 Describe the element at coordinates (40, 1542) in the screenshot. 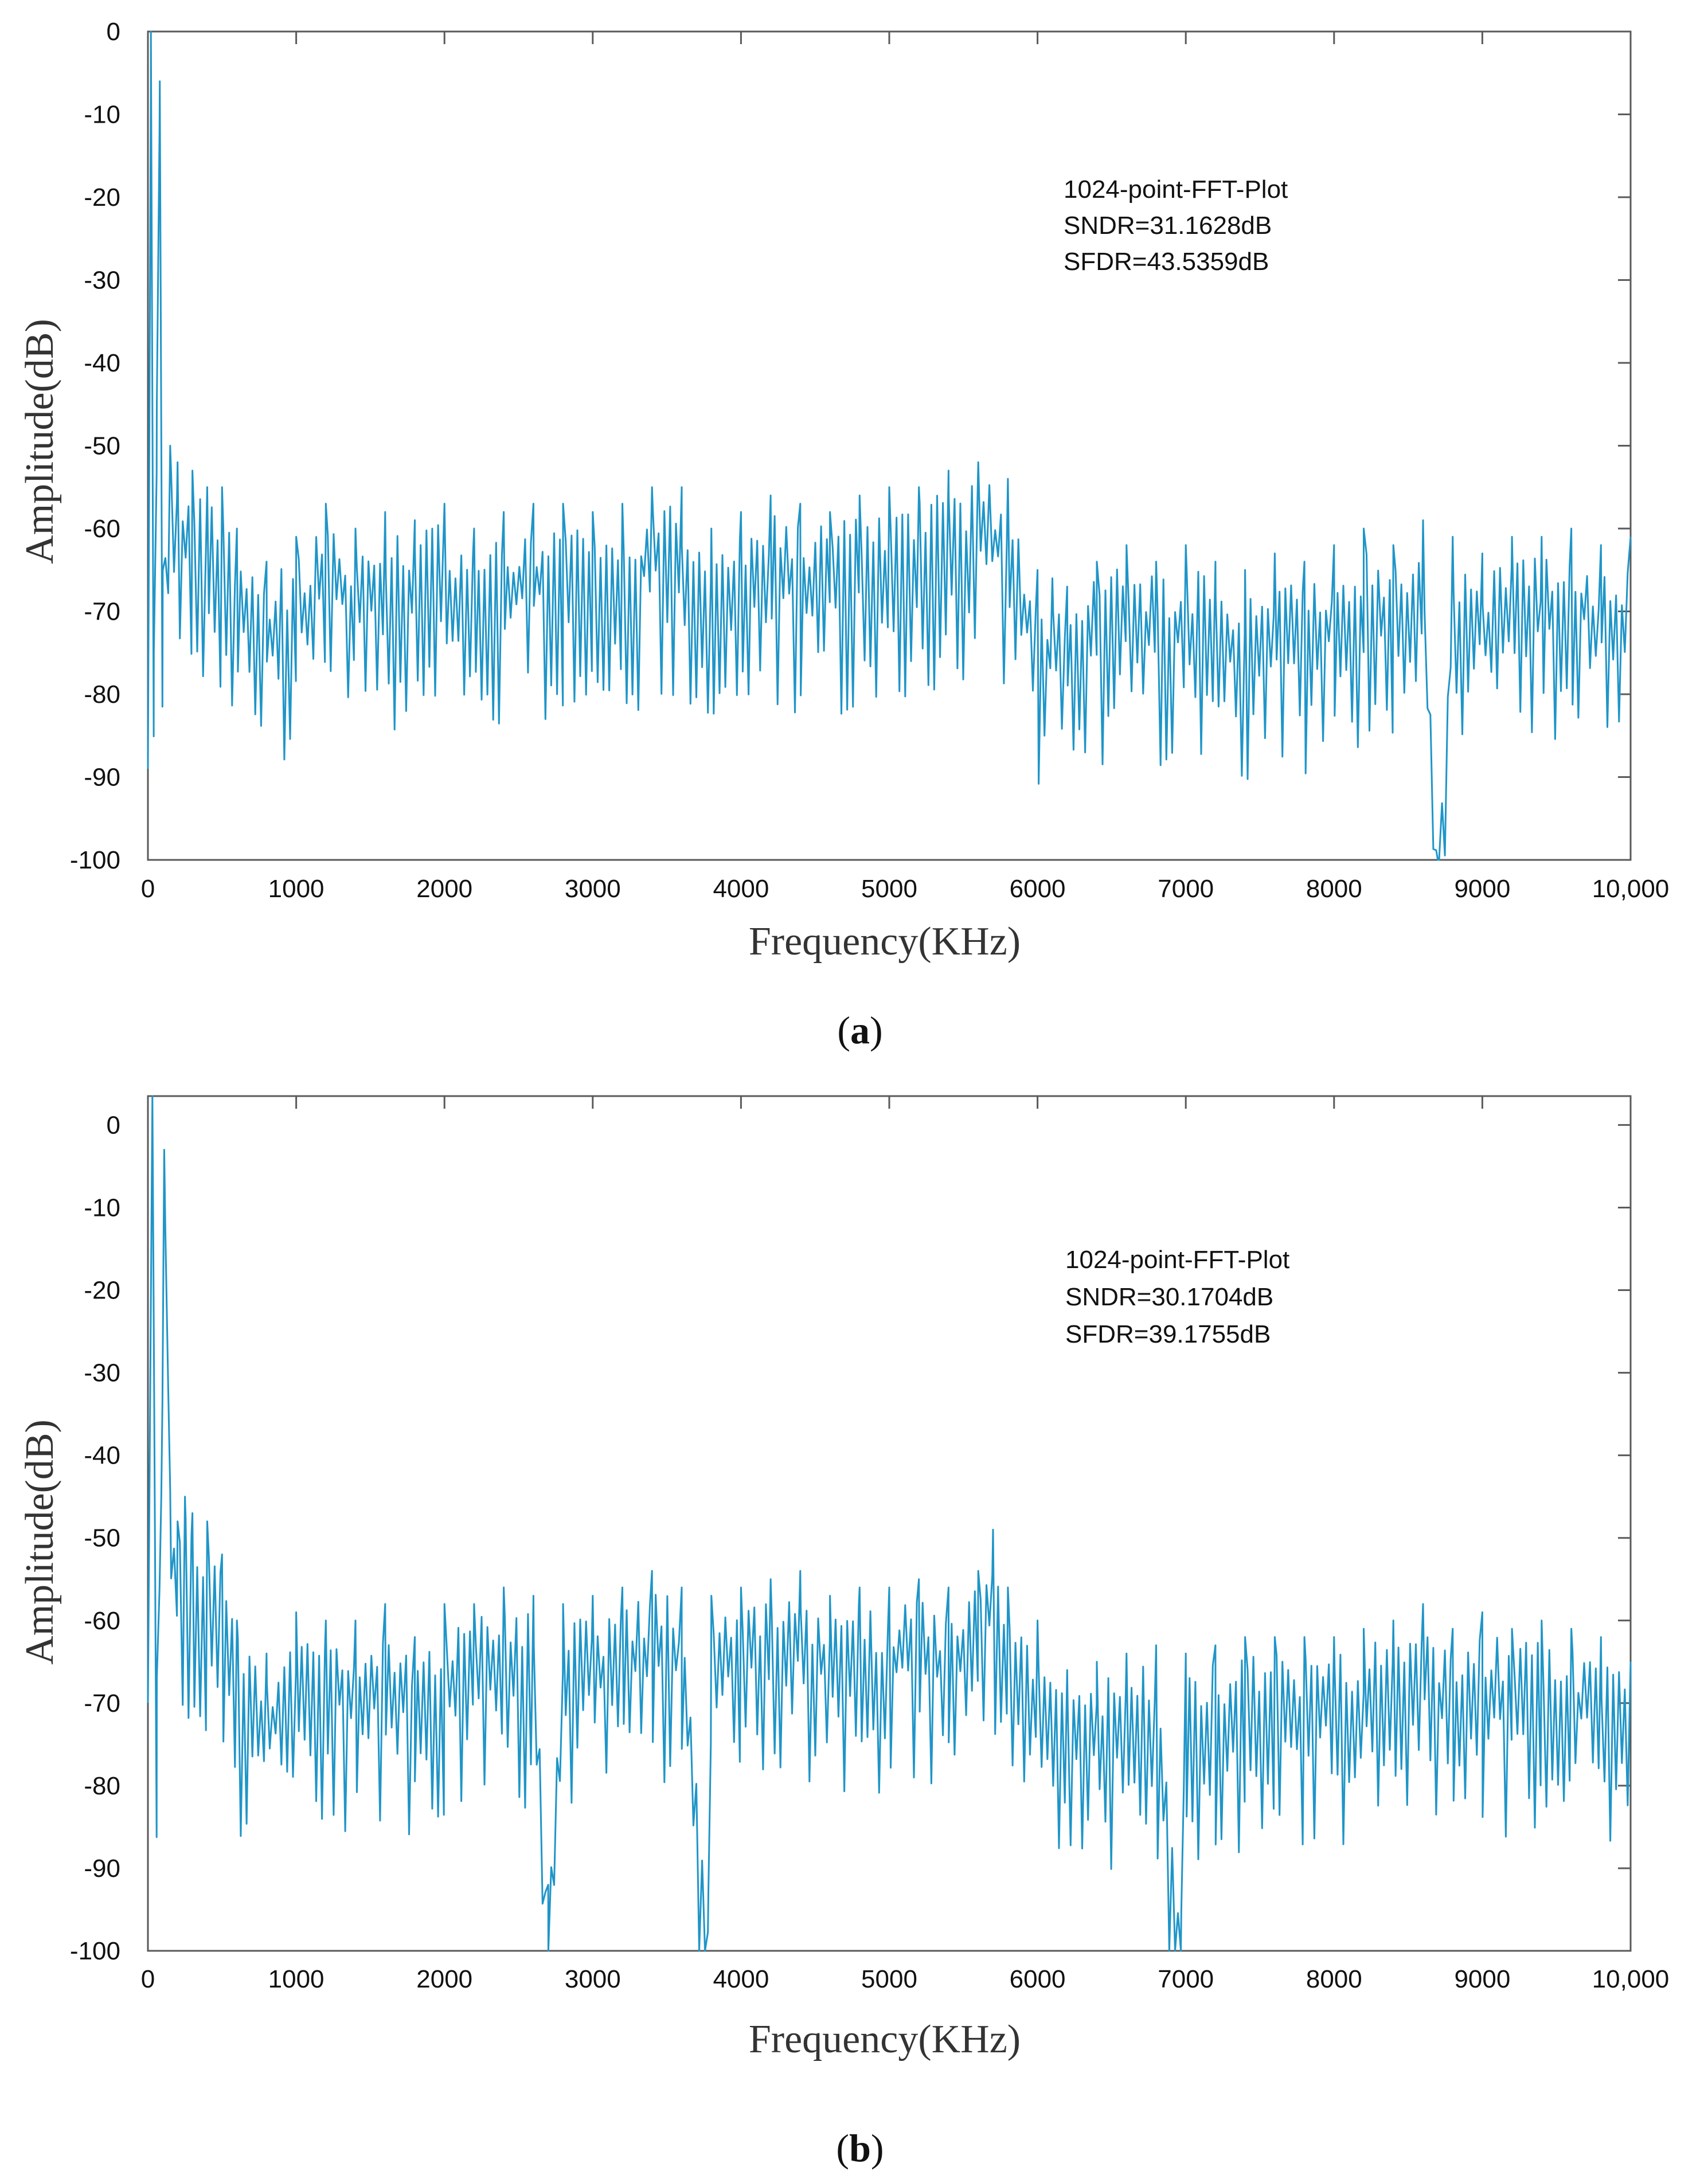

I see `y-axis-title-b: Amplitude(dB)` at that location.